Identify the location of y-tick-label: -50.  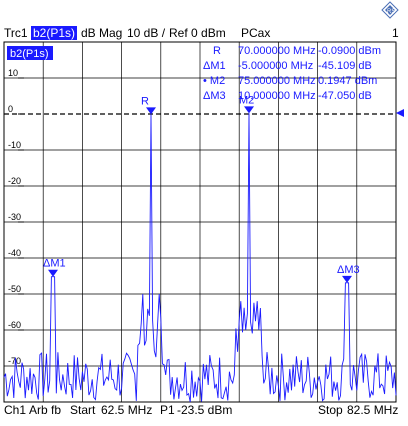
(14, 289).